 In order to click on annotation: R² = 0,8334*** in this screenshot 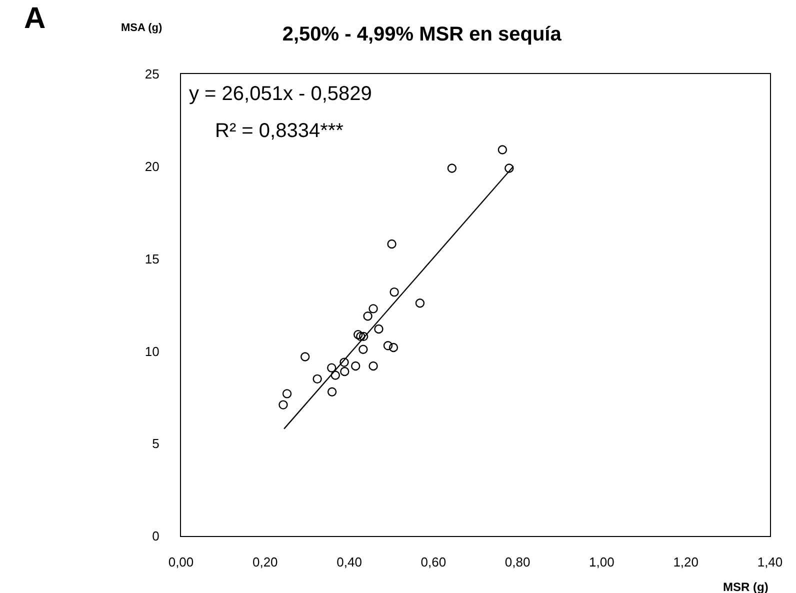, I will do `click(279, 131)`.